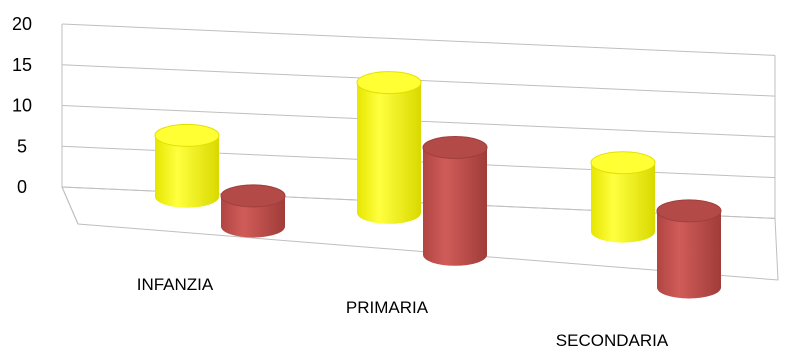  I want to click on y-tick-label: 20, so click(22, 24).